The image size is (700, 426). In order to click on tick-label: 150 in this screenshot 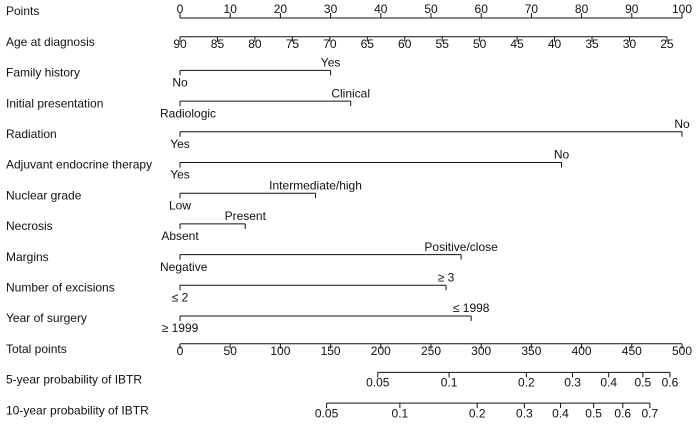, I will do `click(331, 351)`.